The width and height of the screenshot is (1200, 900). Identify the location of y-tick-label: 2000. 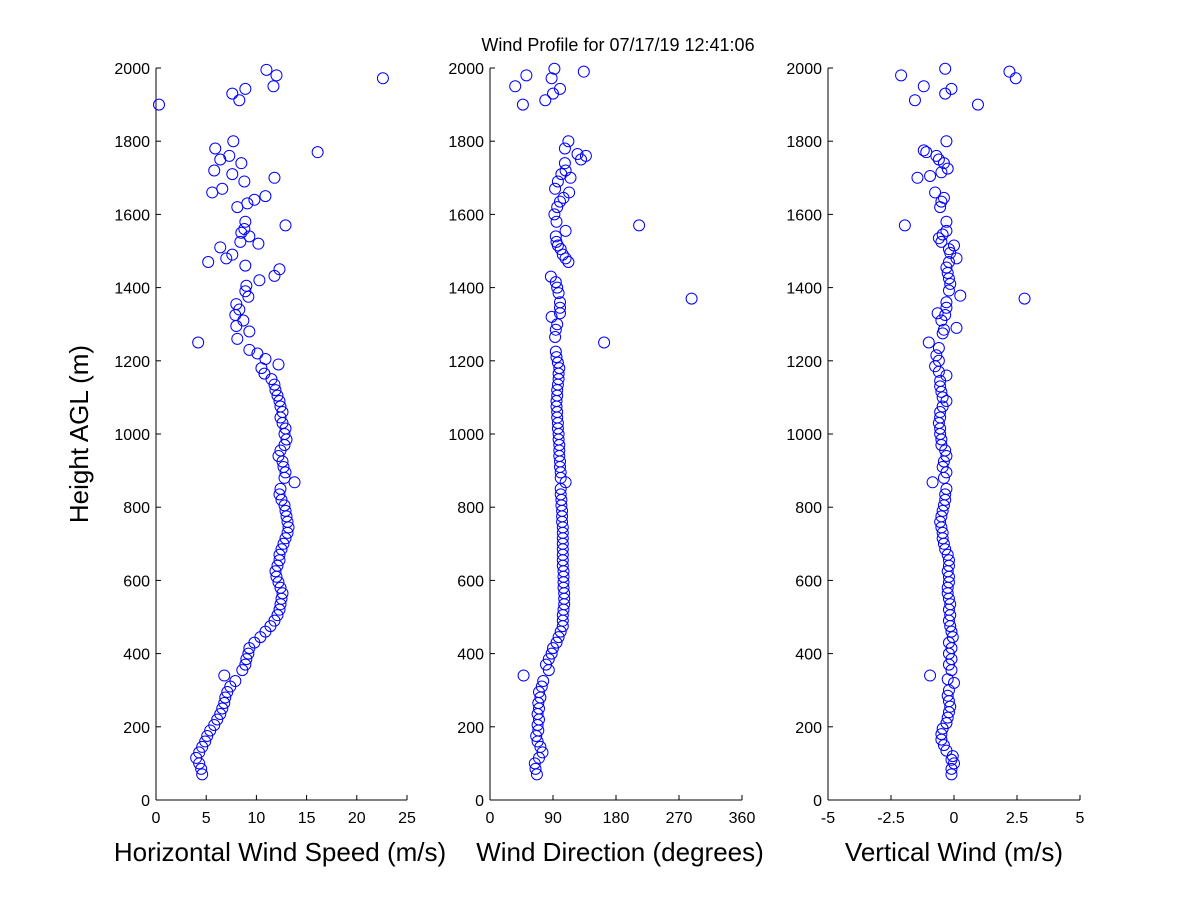
(132, 69).